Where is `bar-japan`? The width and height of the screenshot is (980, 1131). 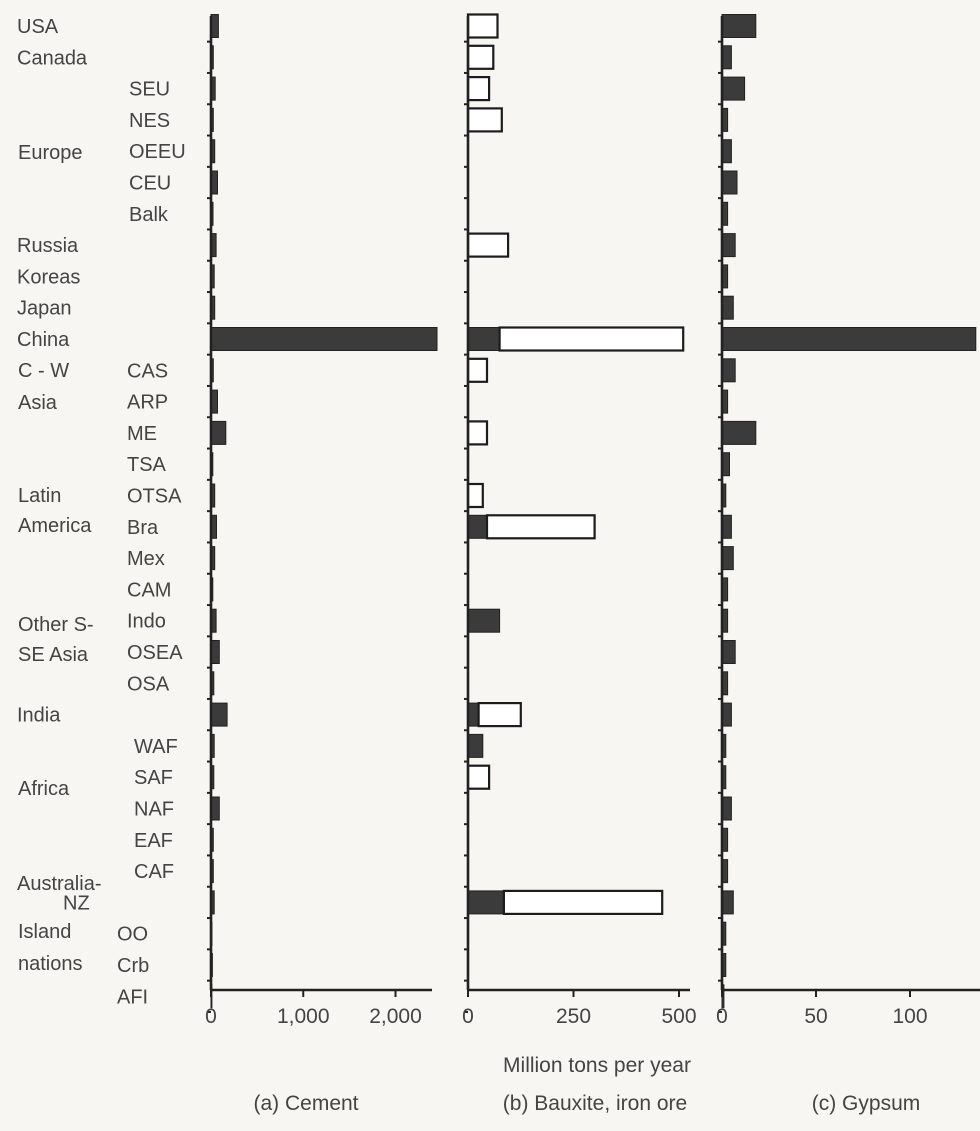
bar-japan is located at coordinates (727, 307).